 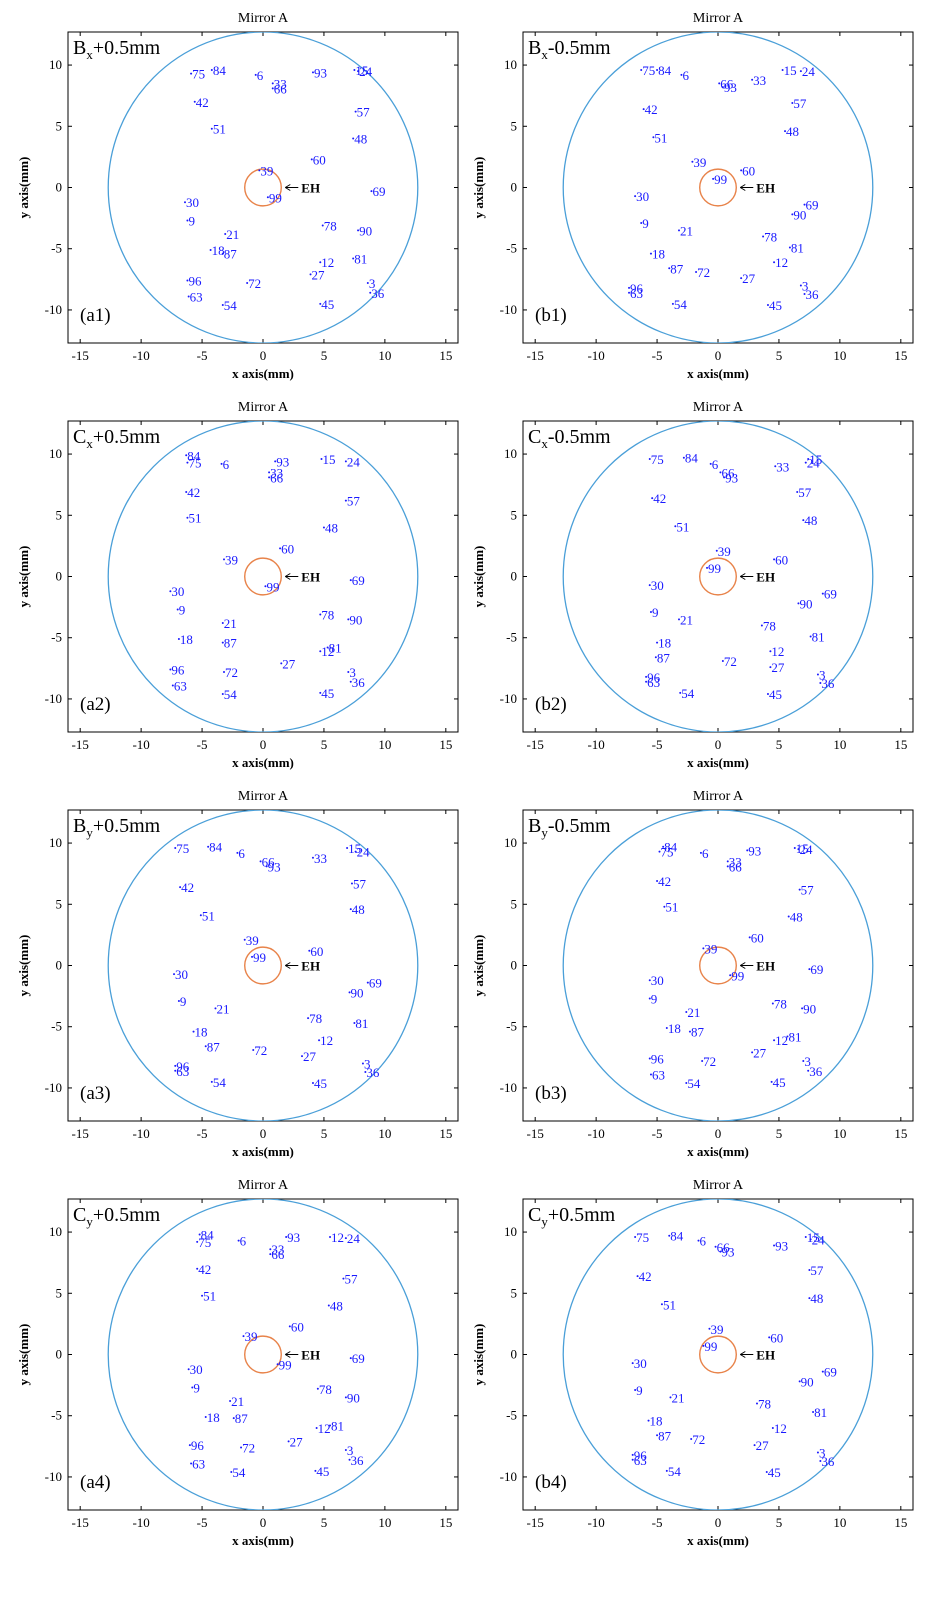 What do you see at coordinates (204, 1242) in the screenshot?
I see `point-label: 75` at bounding box center [204, 1242].